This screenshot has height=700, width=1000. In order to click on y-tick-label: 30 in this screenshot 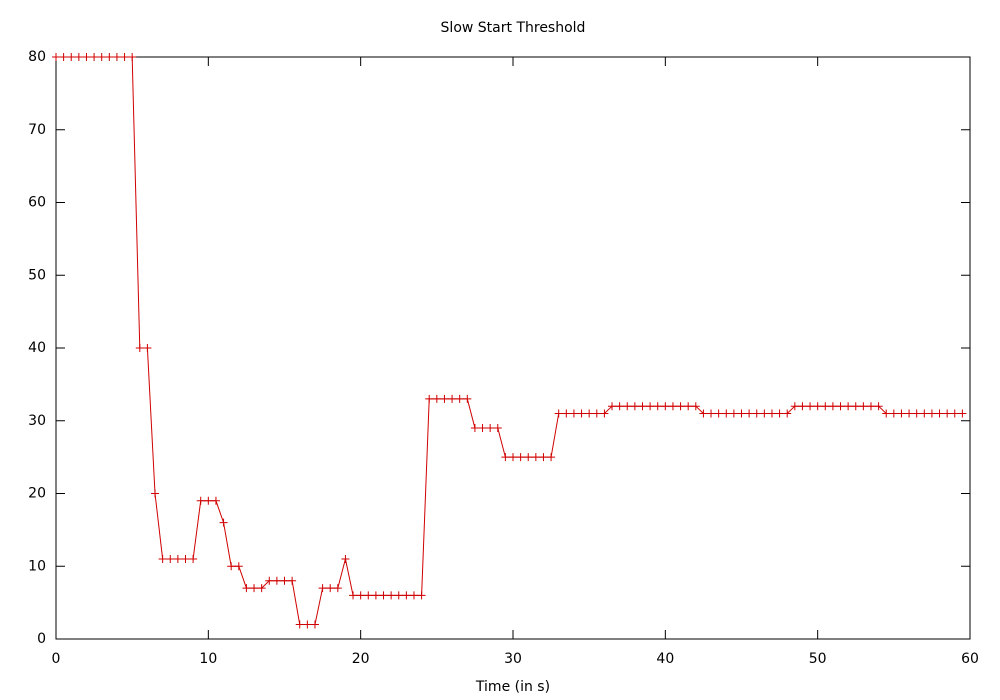, I will do `click(37, 421)`.